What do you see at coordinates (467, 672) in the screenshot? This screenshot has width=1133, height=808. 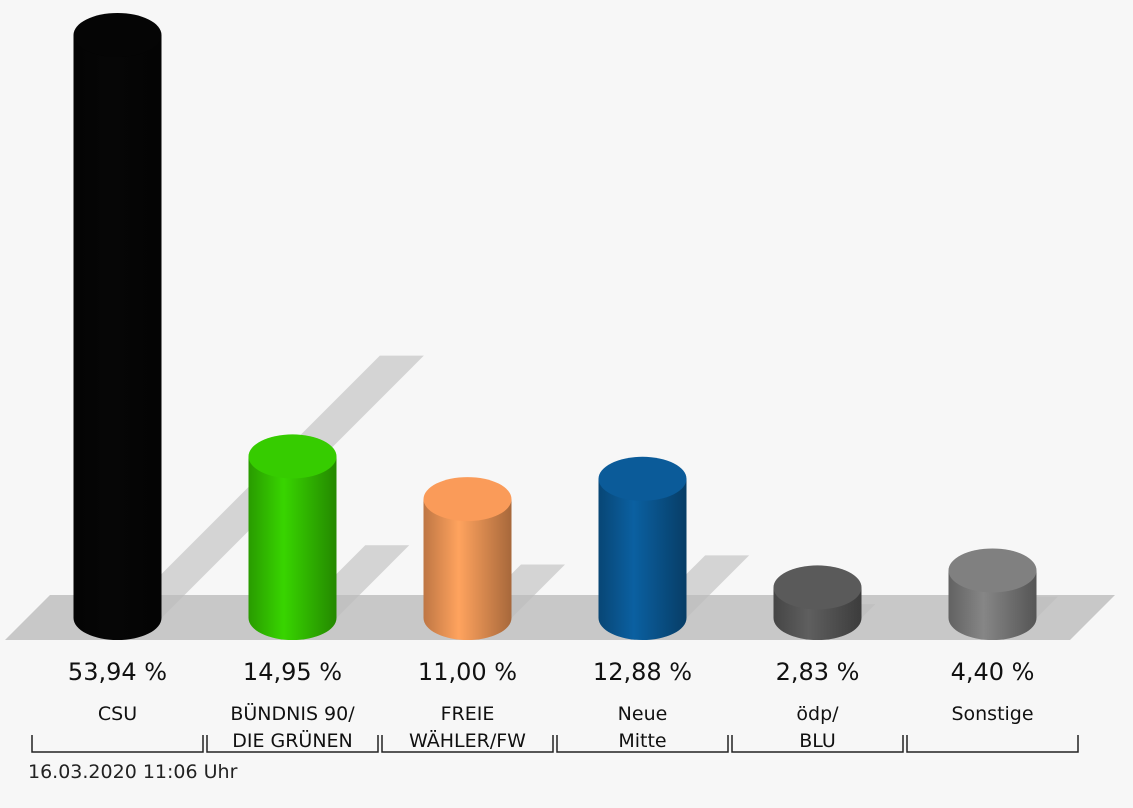 I see `value-label: 11,00 %` at bounding box center [467, 672].